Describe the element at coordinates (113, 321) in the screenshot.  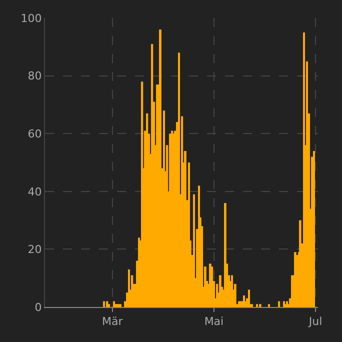
I see `x-tick-label: Mär` at that location.